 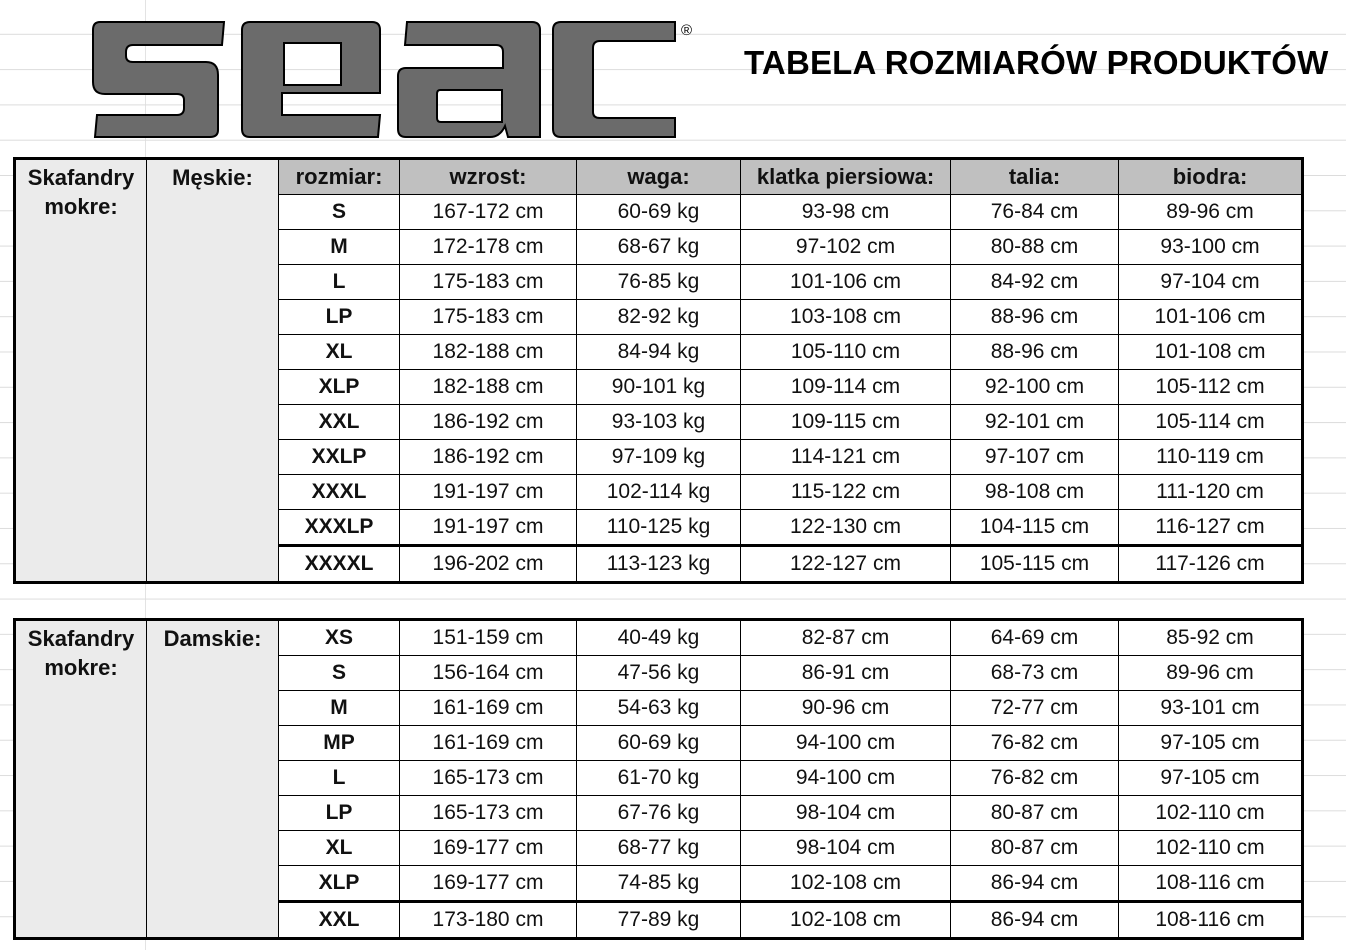 I want to click on cell-chest: 105-110 cm, so click(x=845, y=352).